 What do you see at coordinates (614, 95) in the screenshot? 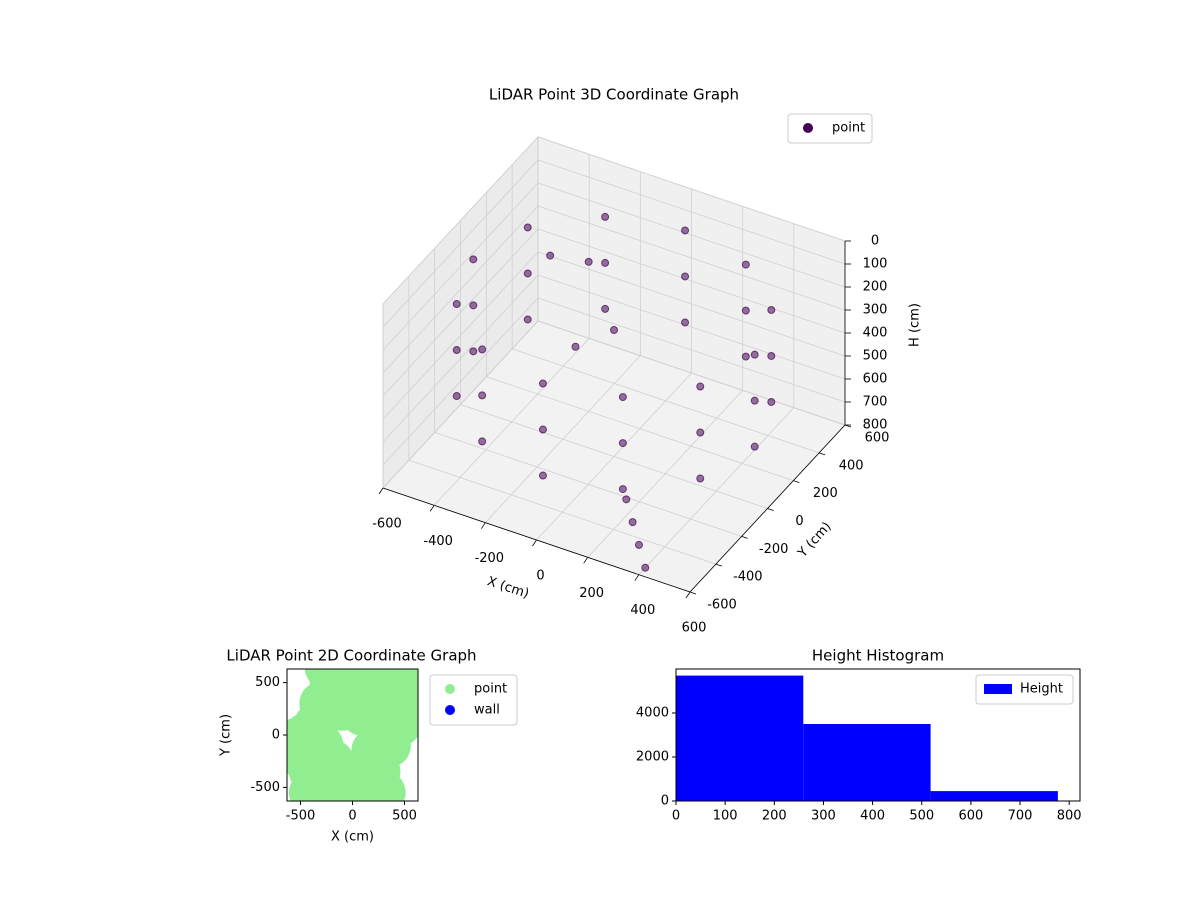
I see `chart-title: LiDAR Point 3D Coordinate Graph` at bounding box center [614, 95].